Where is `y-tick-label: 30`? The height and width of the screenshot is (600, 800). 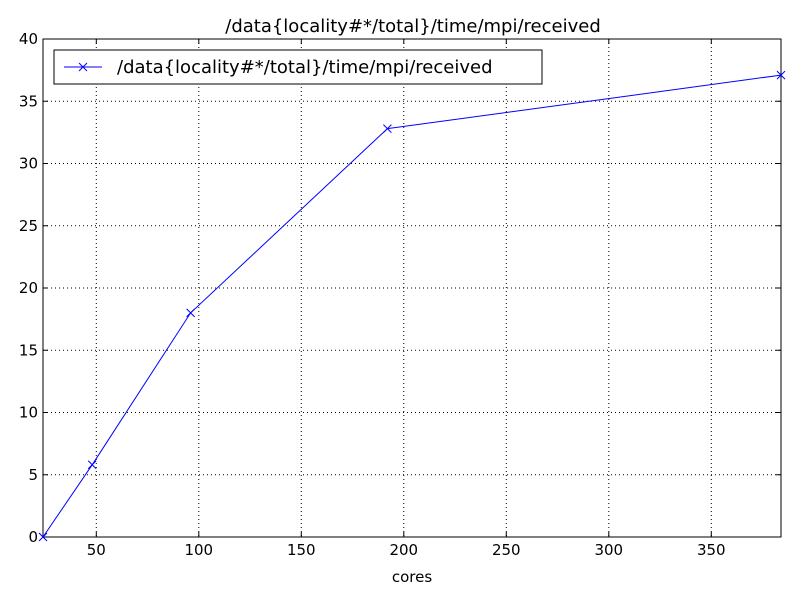 y-tick-label: 30 is located at coordinates (28, 164).